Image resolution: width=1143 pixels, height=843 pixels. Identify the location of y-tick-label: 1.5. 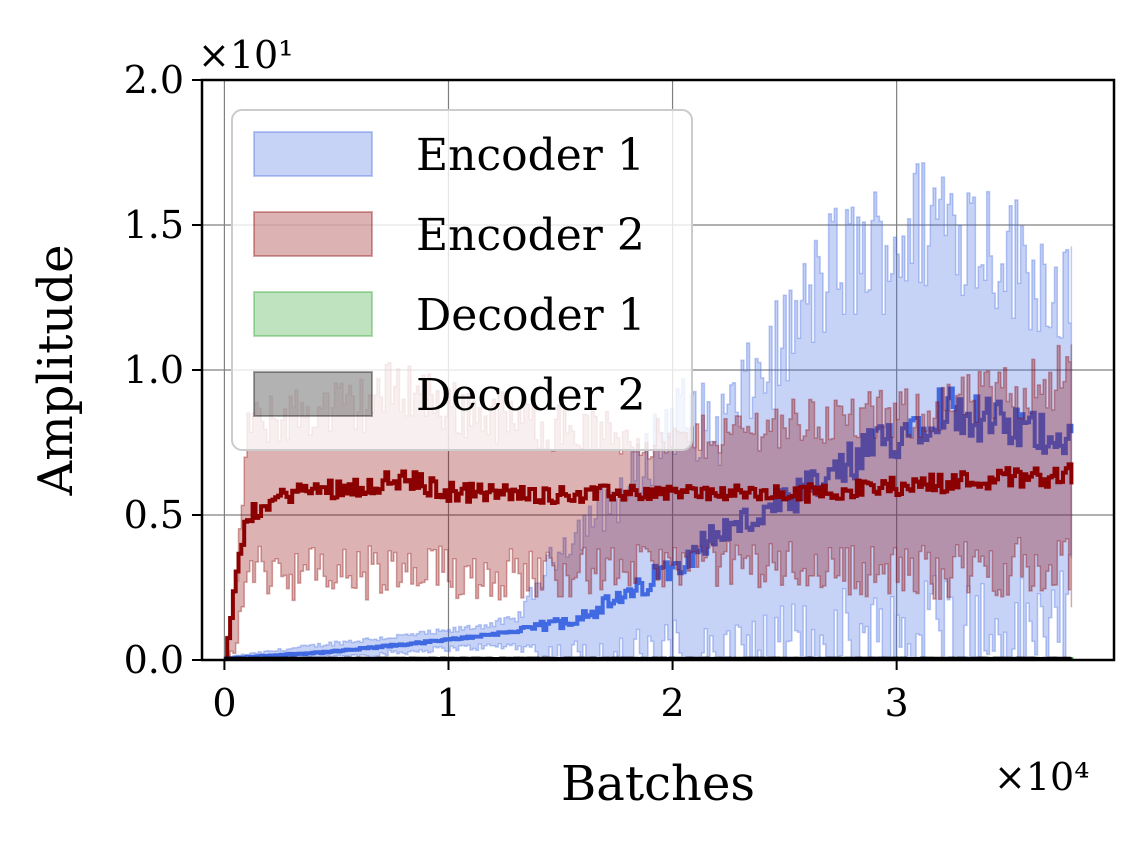
(154, 225).